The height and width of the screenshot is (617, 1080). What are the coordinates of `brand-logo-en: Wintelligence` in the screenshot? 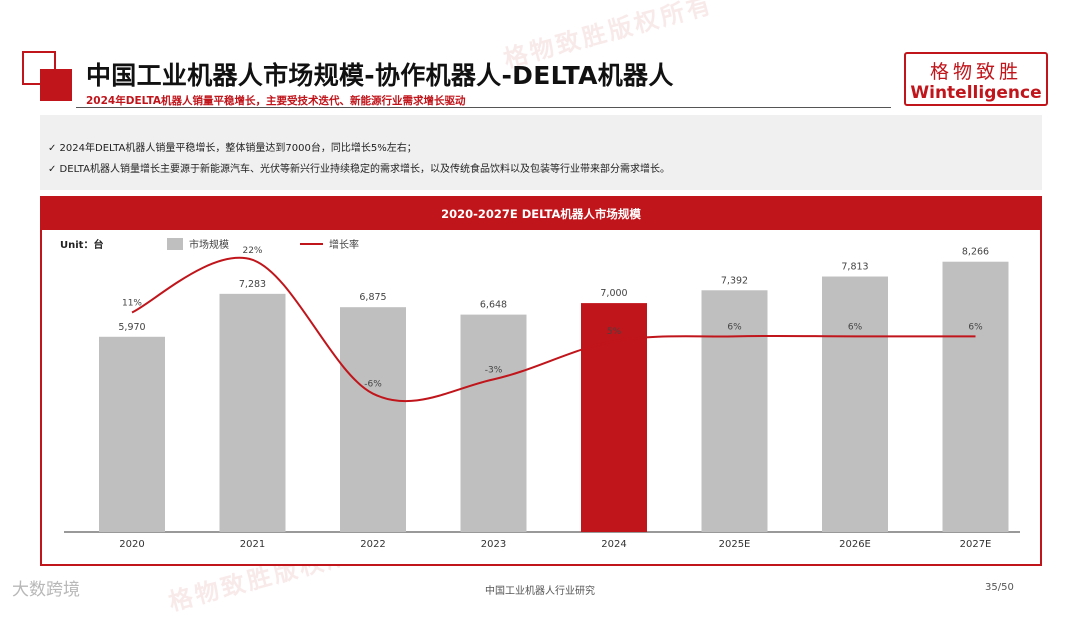 It's located at (976, 93).